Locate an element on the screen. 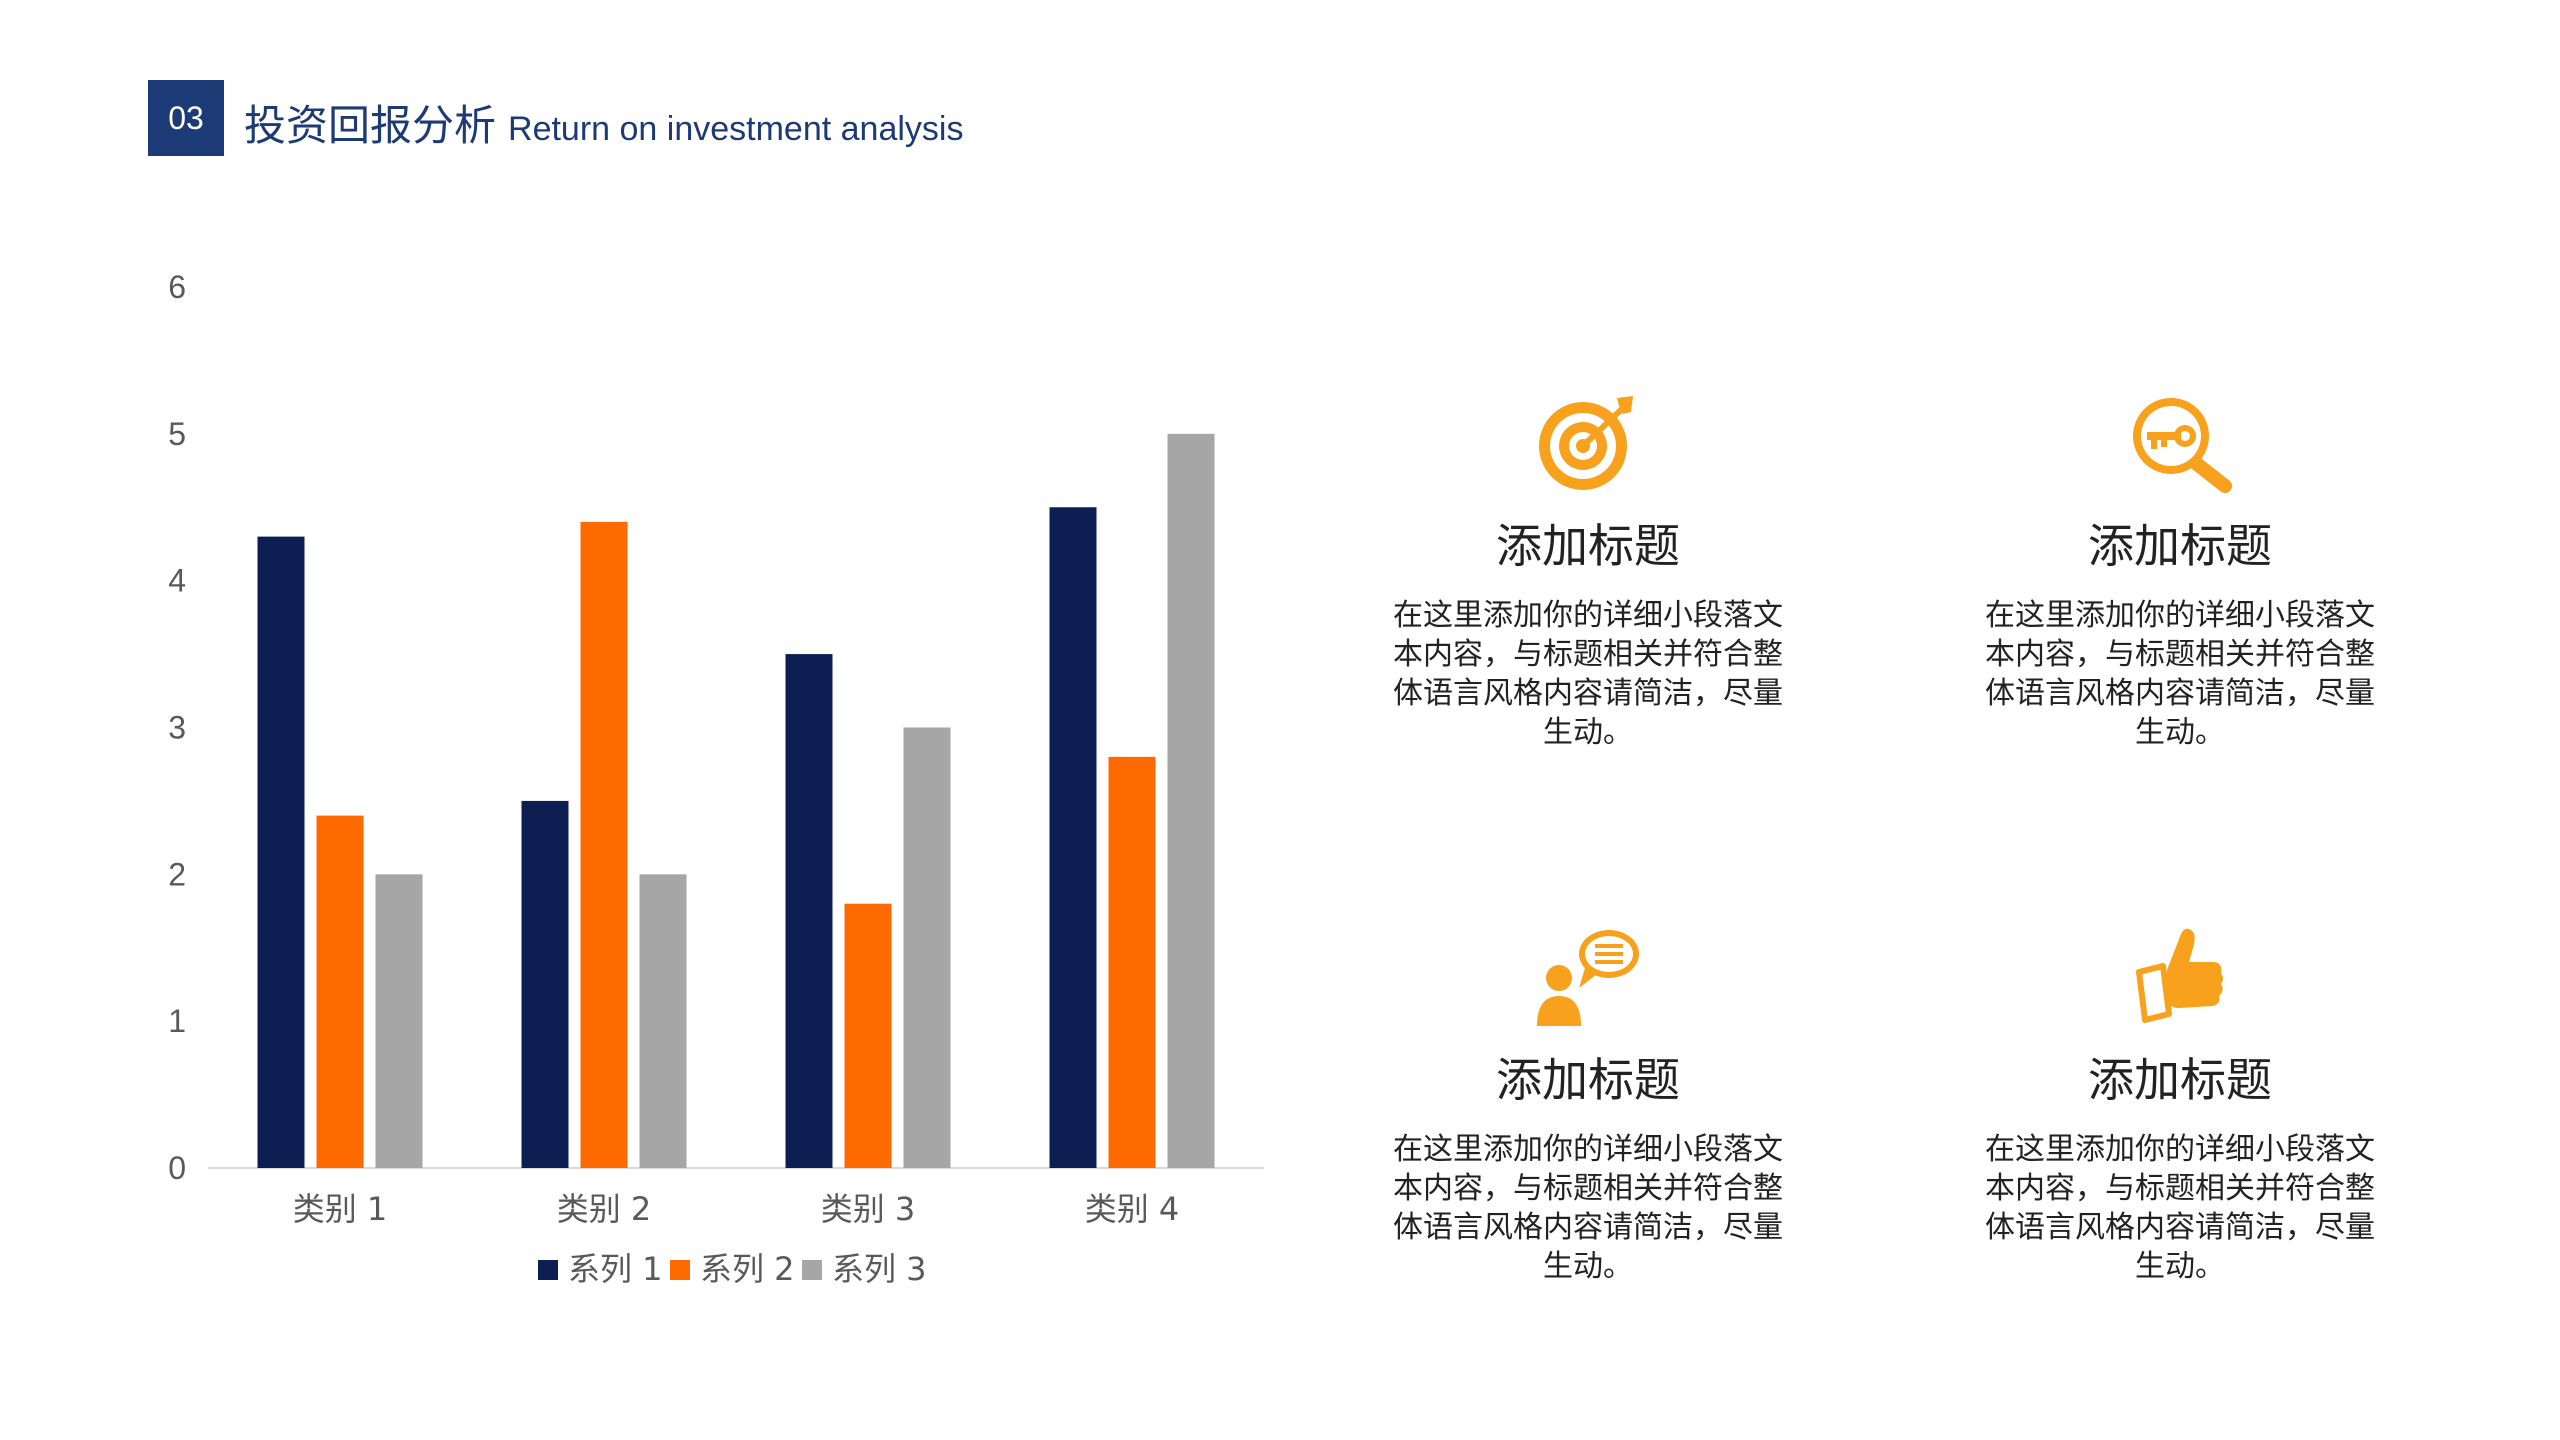 This screenshot has width=2560, height=1440. page-title-zh: 投资回报分析 is located at coordinates (370, 125).